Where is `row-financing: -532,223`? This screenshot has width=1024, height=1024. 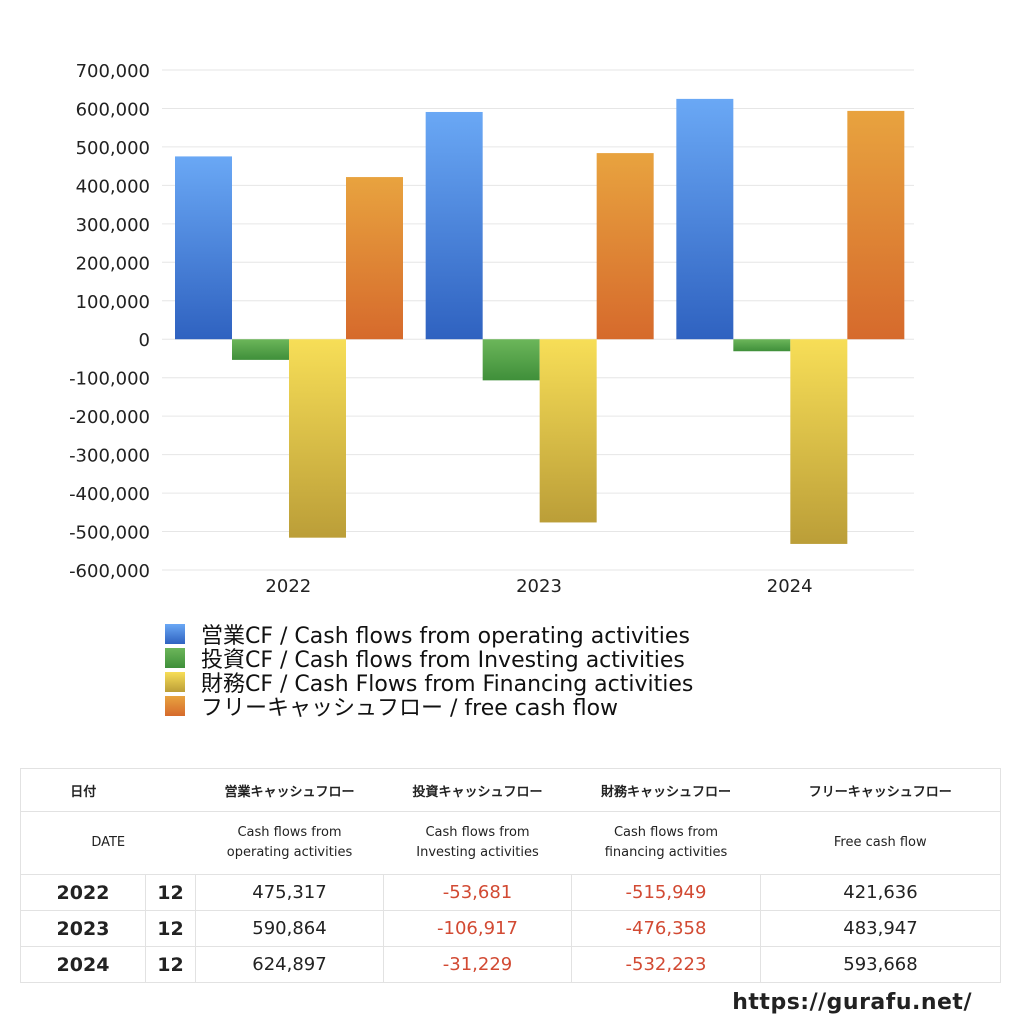
row-financing: -532,223 is located at coordinates (666, 964).